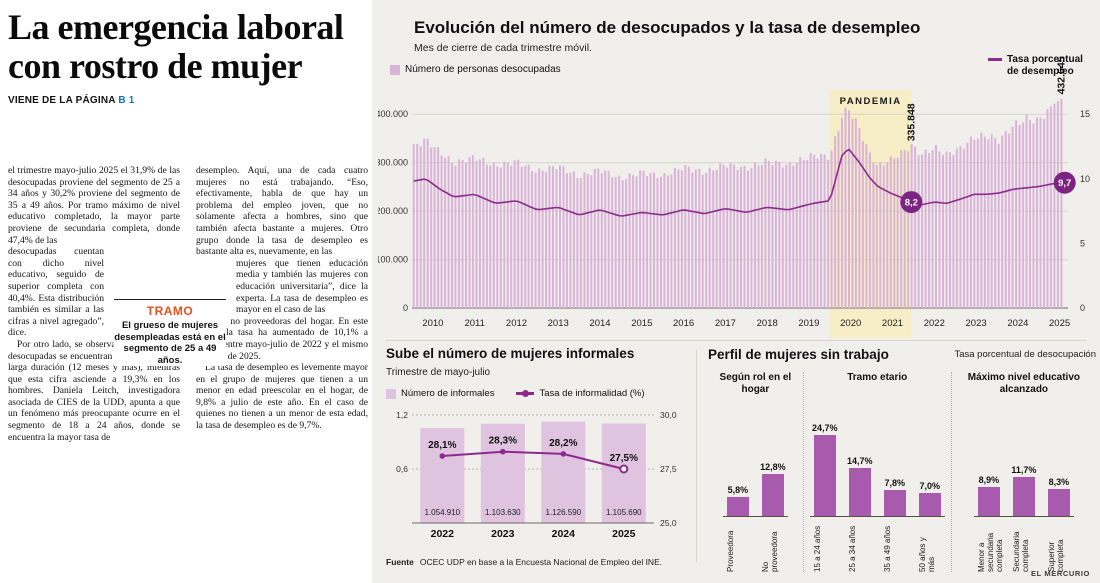 Image resolution: width=1100 pixels, height=583 pixels. I want to click on svg-text: 2016, so click(683, 323).